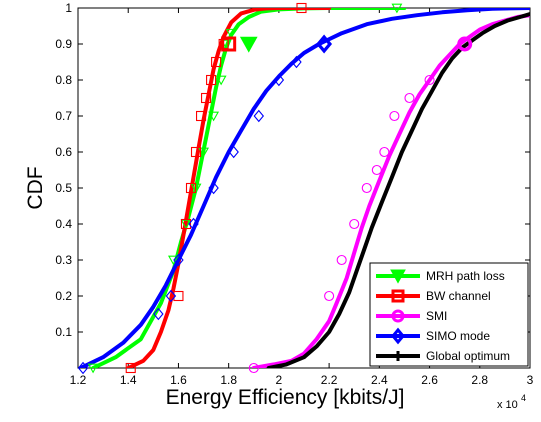 This screenshot has width=541, height=422. I want to click on x-tick-label: 1.6, so click(178, 380).